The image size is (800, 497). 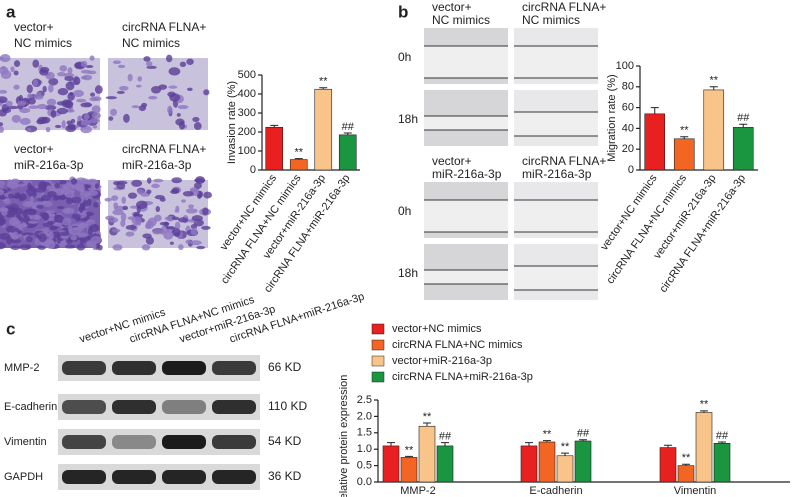 I want to click on image-caption: vector+, so click(x=452, y=161).